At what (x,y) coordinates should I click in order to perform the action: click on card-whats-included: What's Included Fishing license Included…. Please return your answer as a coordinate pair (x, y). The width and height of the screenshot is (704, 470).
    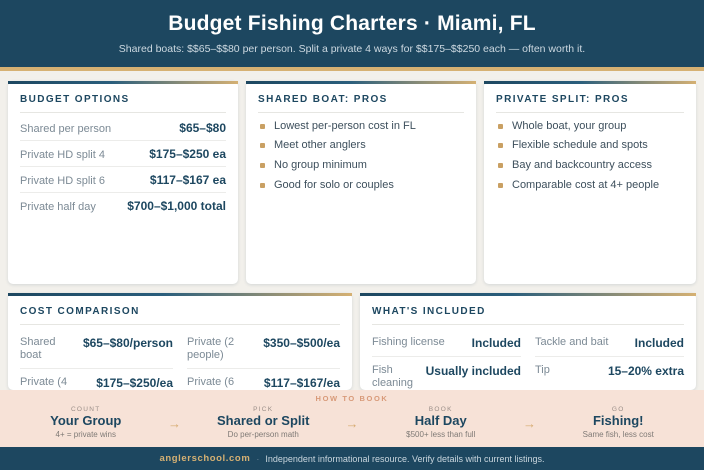
    Looking at the image, I should click on (528, 341).